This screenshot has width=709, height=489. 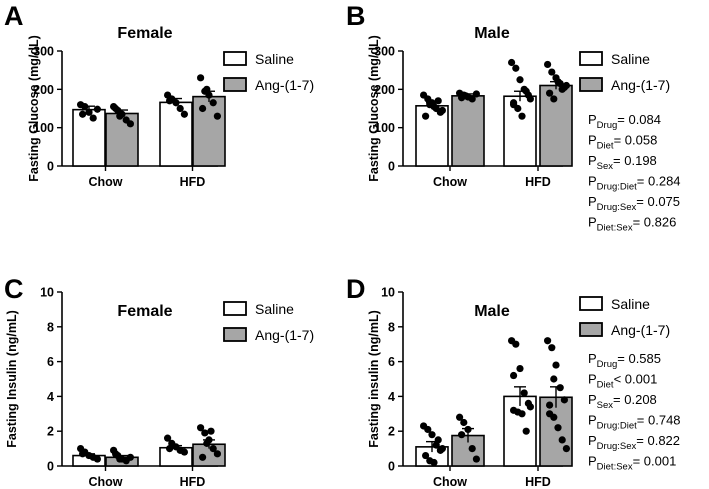 I want to click on stat-line: PDrug:Sex= 0.075, so click(x=634, y=203).